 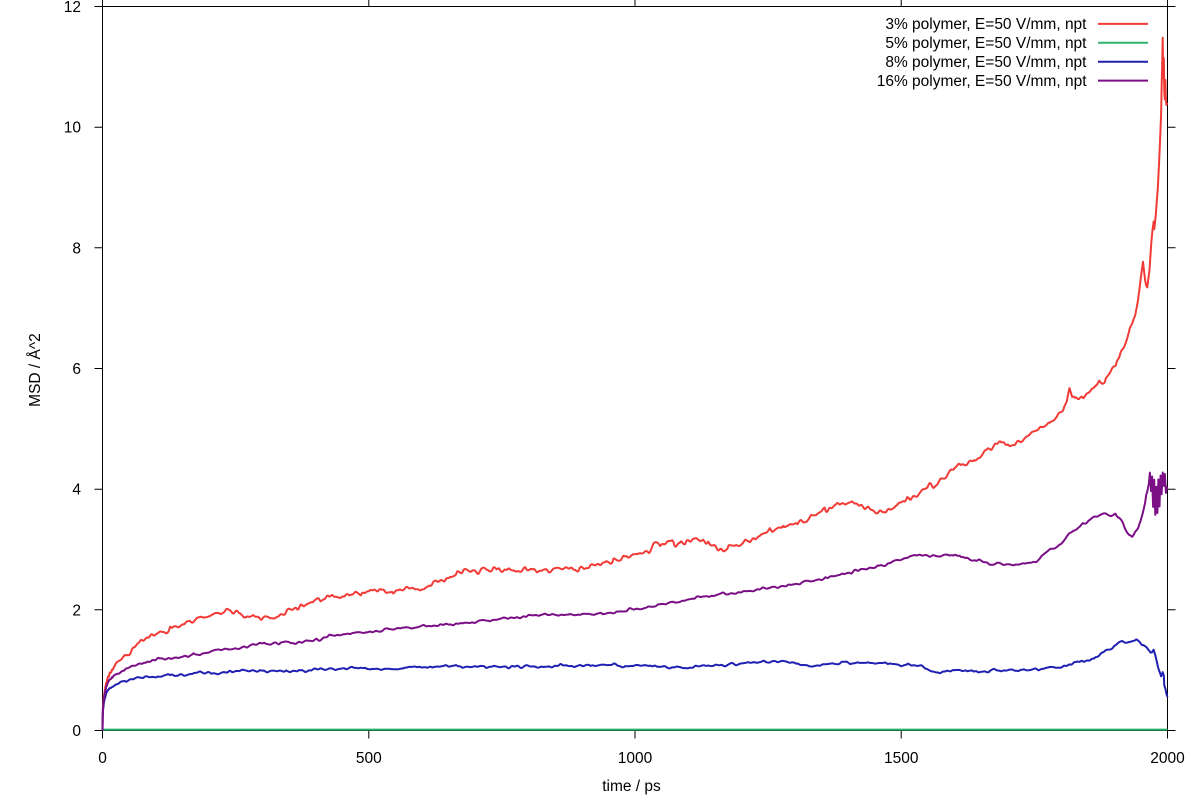 What do you see at coordinates (986, 62) in the screenshot?
I see `svg-text: 8% polymer, E=50 V/mm, npt` at bounding box center [986, 62].